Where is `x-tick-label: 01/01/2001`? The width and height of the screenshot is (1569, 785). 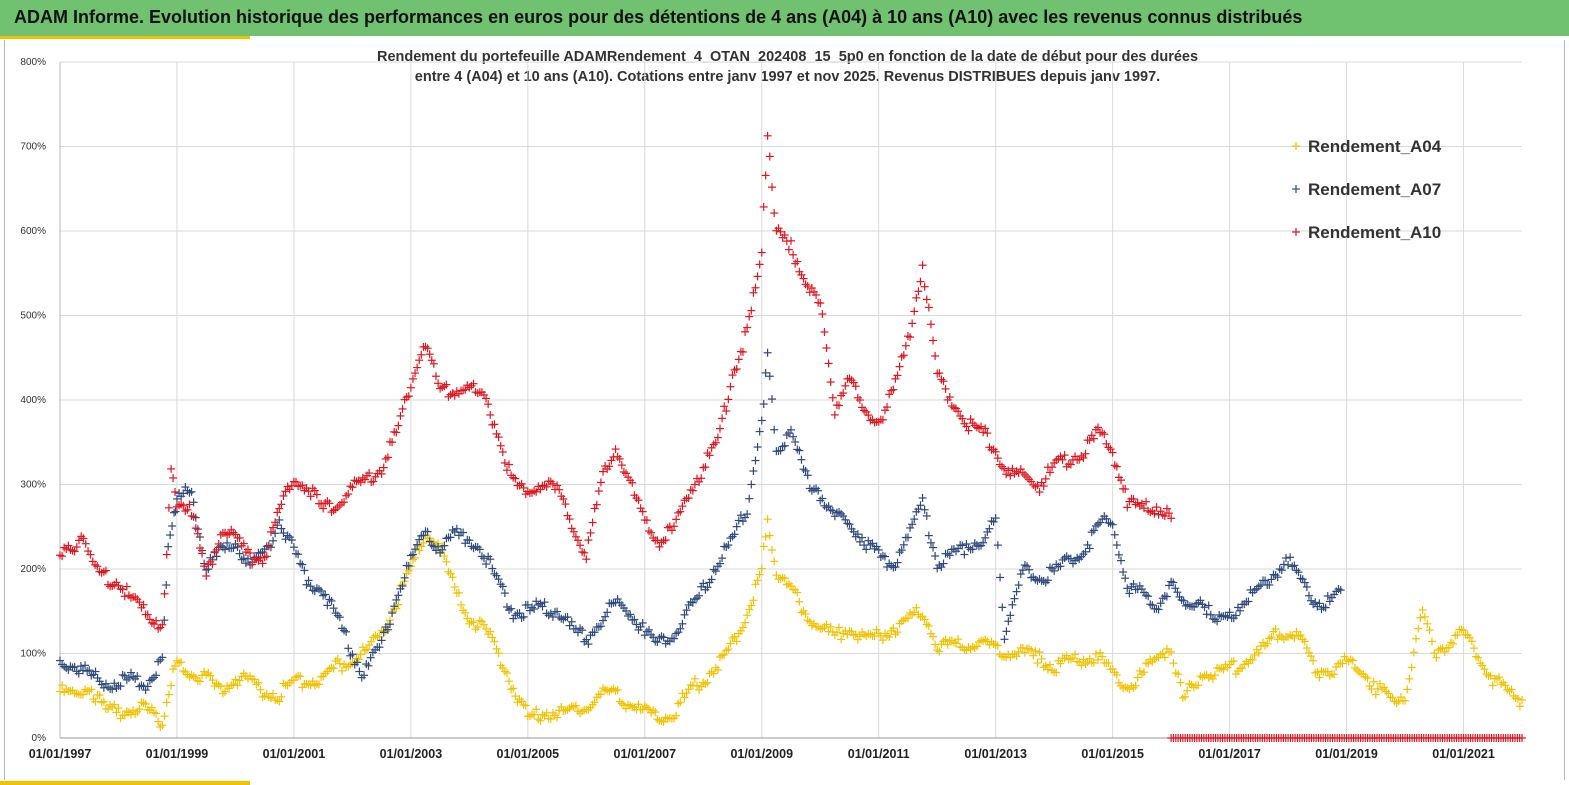 x-tick-label: 01/01/2001 is located at coordinates (294, 754).